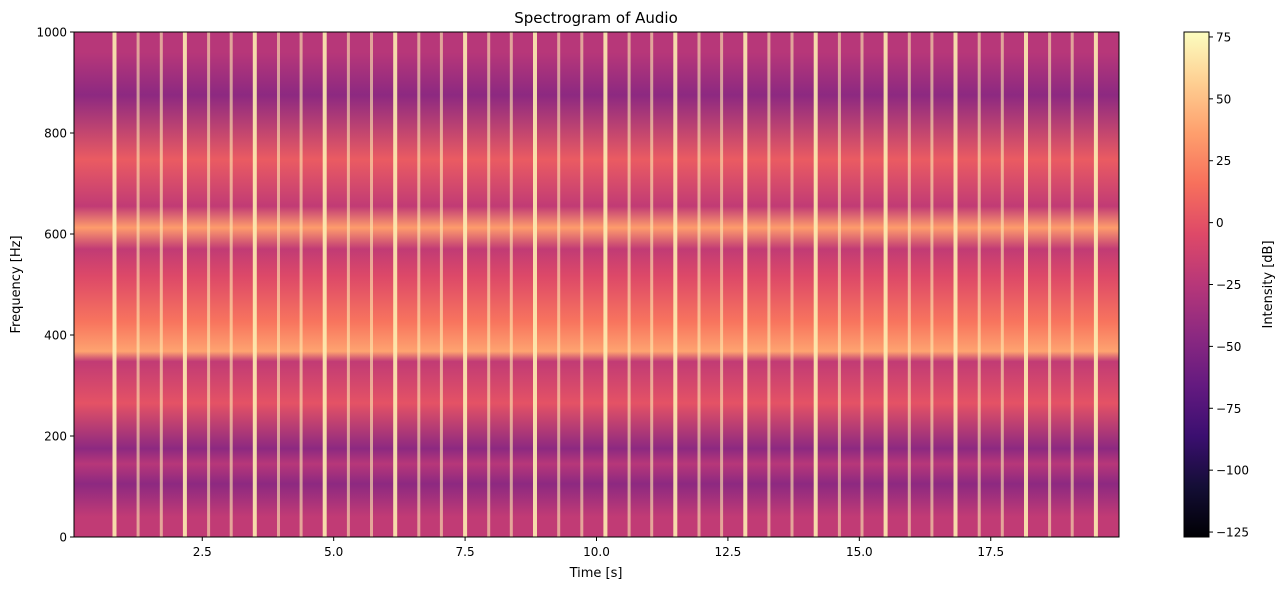 The width and height of the screenshot is (1286, 590). Describe the element at coordinates (1228, 347) in the screenshot. I see `colorbar-tick-label: −50` at that location.